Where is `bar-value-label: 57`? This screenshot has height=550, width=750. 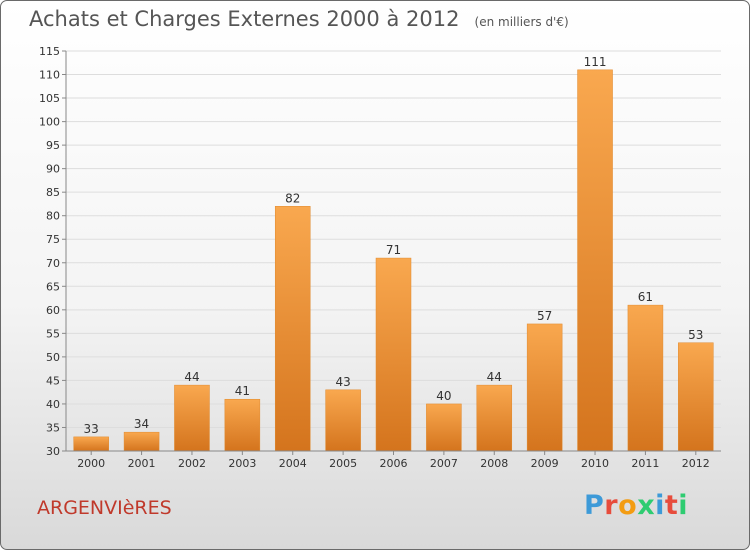 bar-value-label: 57 is located at coordinates (544, 316).